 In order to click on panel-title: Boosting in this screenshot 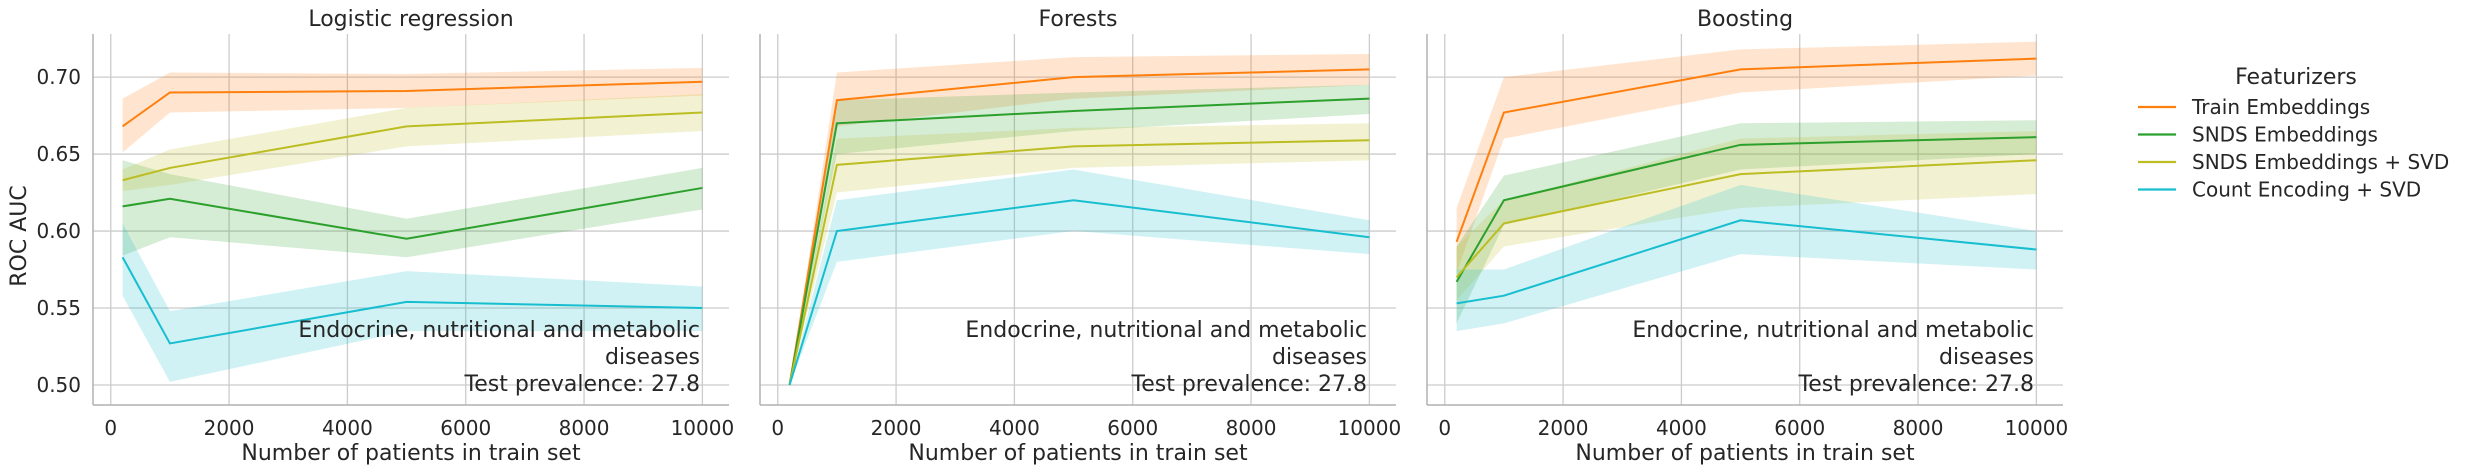, I will do `click(1745, 19)`.